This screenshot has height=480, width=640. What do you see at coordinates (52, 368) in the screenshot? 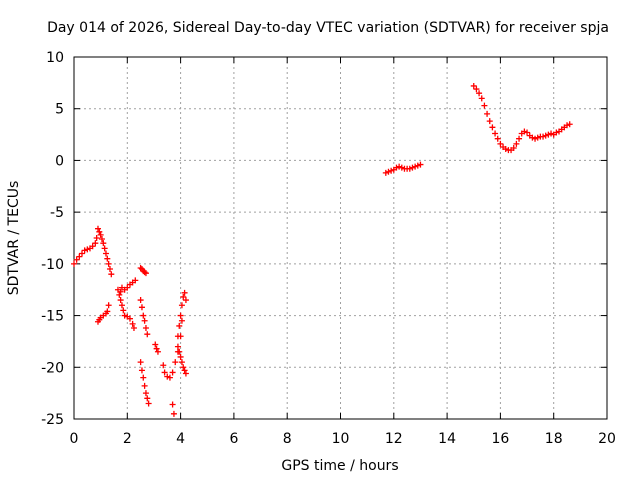
I see `y-tick-label: -20` at bounding box center [52, 368].